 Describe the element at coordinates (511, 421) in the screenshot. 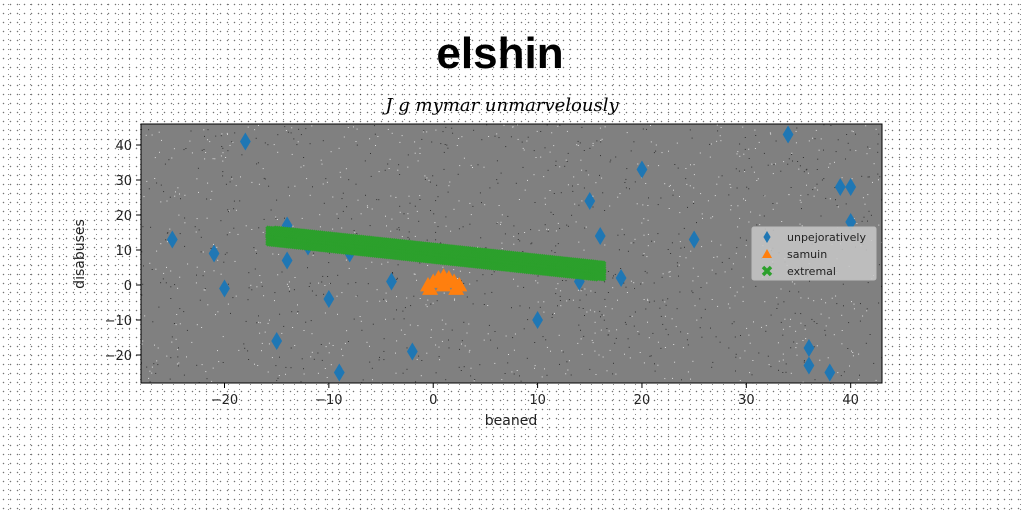

I see `x-axis-label: beaned` at that location.